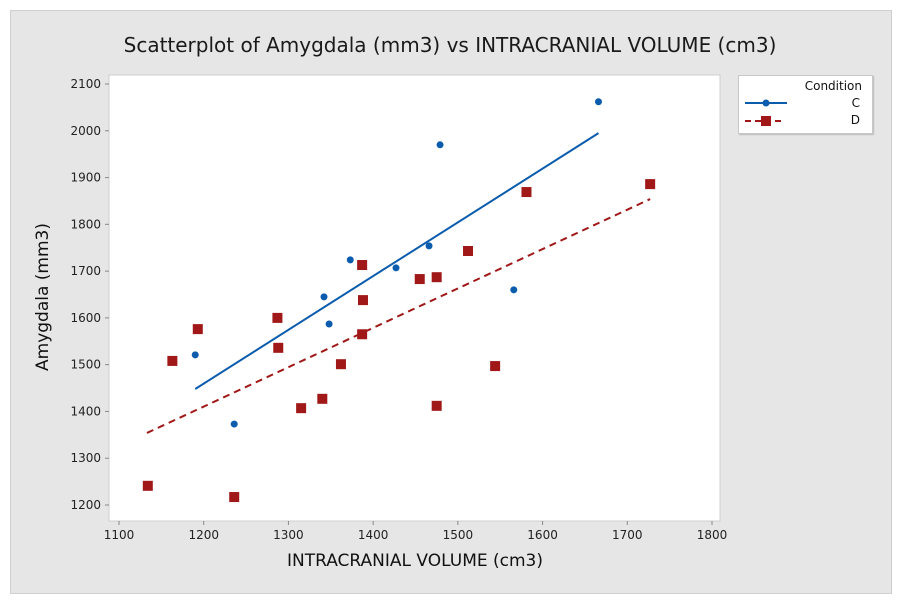 The width and height of the screenshot is (900, 601). Describe the element at coordinates (85, 318) in the screenshot. I see `y-tick-label: 1600` at that location.